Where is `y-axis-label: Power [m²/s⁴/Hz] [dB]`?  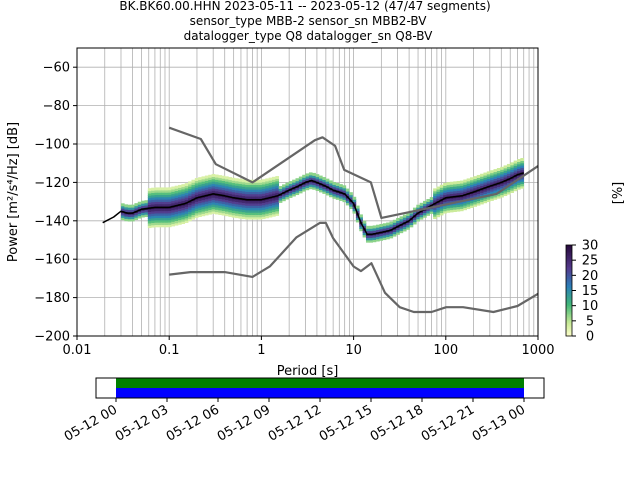
y-axis-label: Power [m²/s⁴/Hz] [dB] is located at coordinates (13, 192).